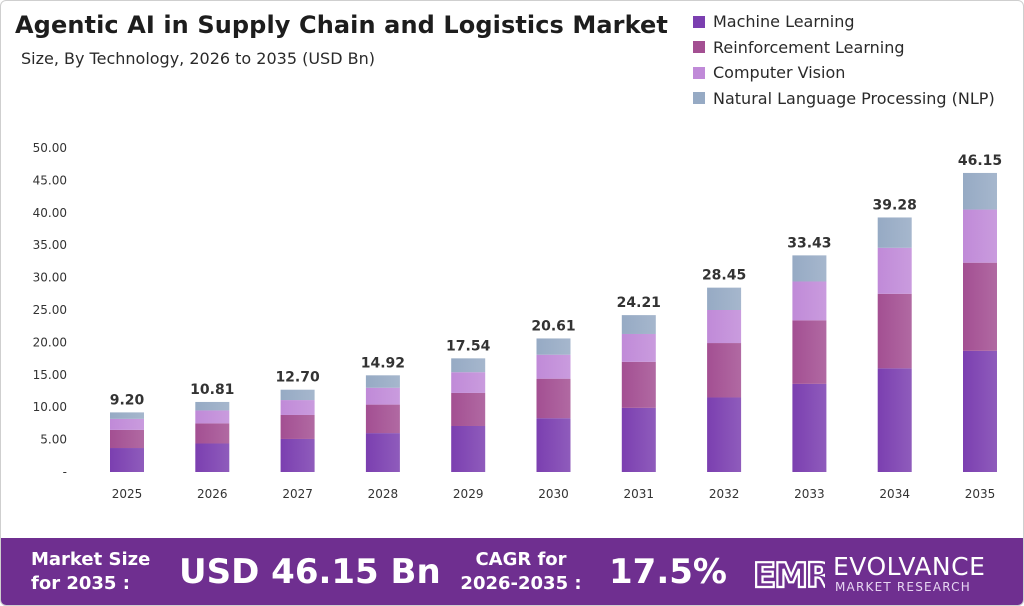  I want to click on bar-total-label: 24.21, so click(639, 303).